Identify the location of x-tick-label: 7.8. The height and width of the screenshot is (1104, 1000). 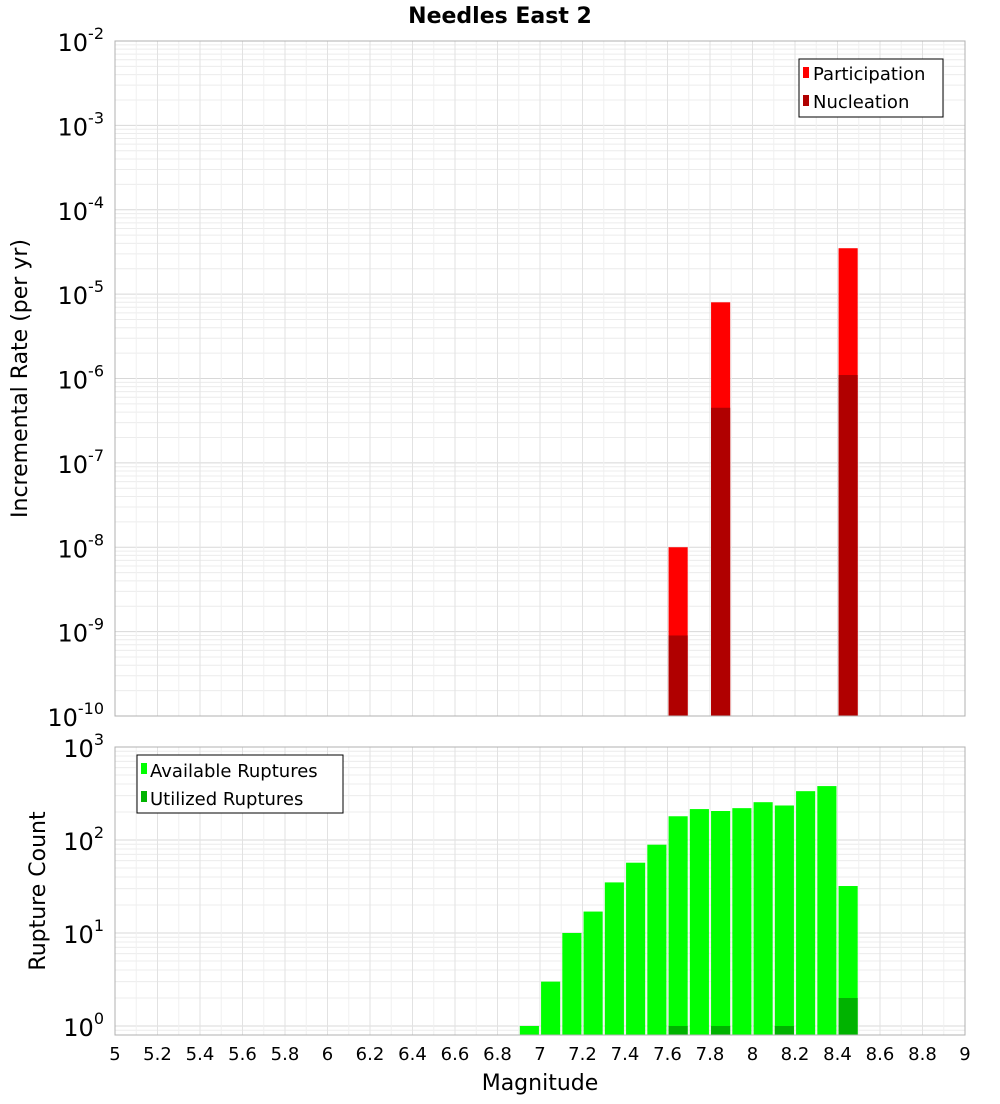
(710, 1054).